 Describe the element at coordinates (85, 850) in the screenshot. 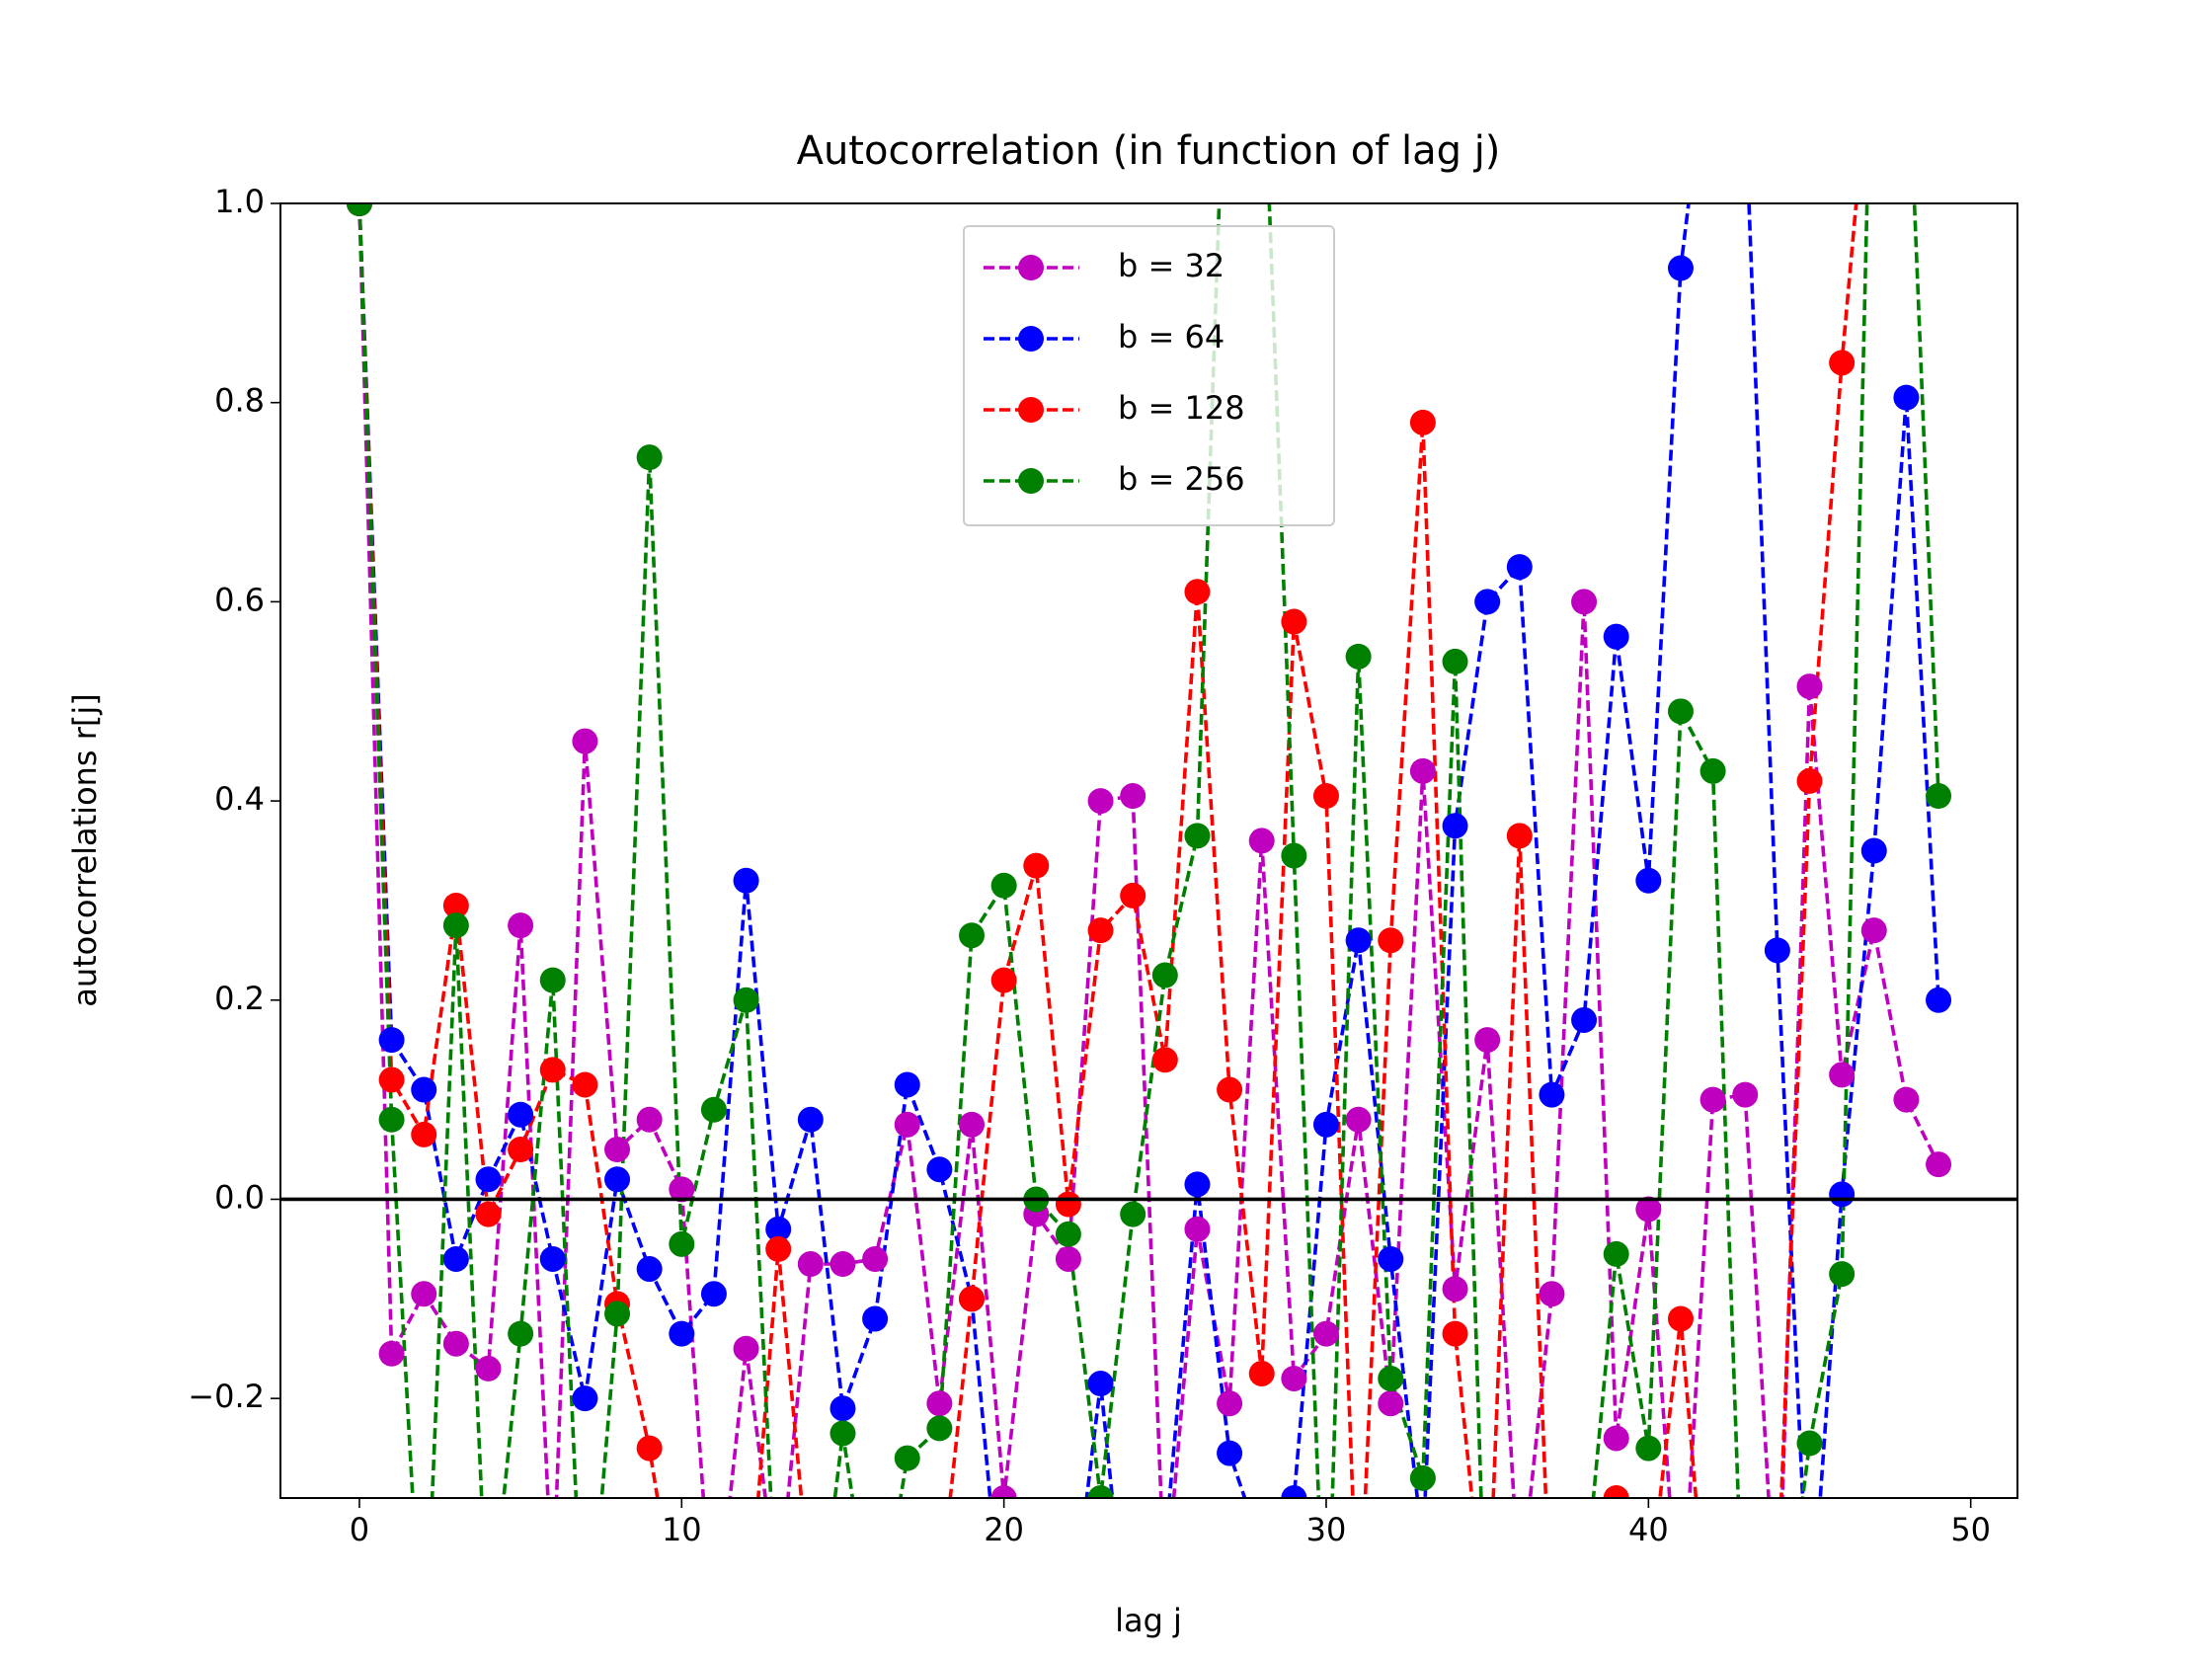

I see `y-axis-label: autocorrelations r[j]` at that location.